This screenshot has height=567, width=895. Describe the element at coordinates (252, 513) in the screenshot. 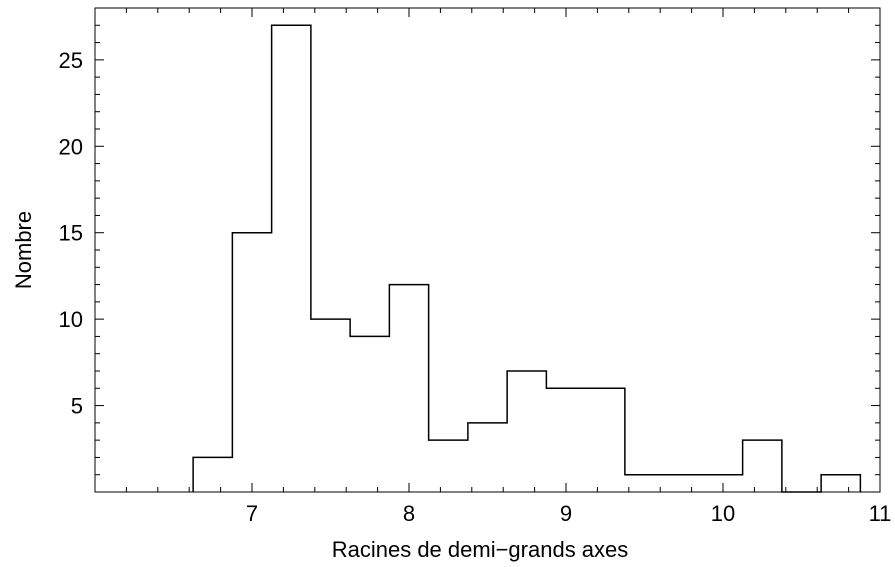

I see `x-tick-label: 7` at that location.